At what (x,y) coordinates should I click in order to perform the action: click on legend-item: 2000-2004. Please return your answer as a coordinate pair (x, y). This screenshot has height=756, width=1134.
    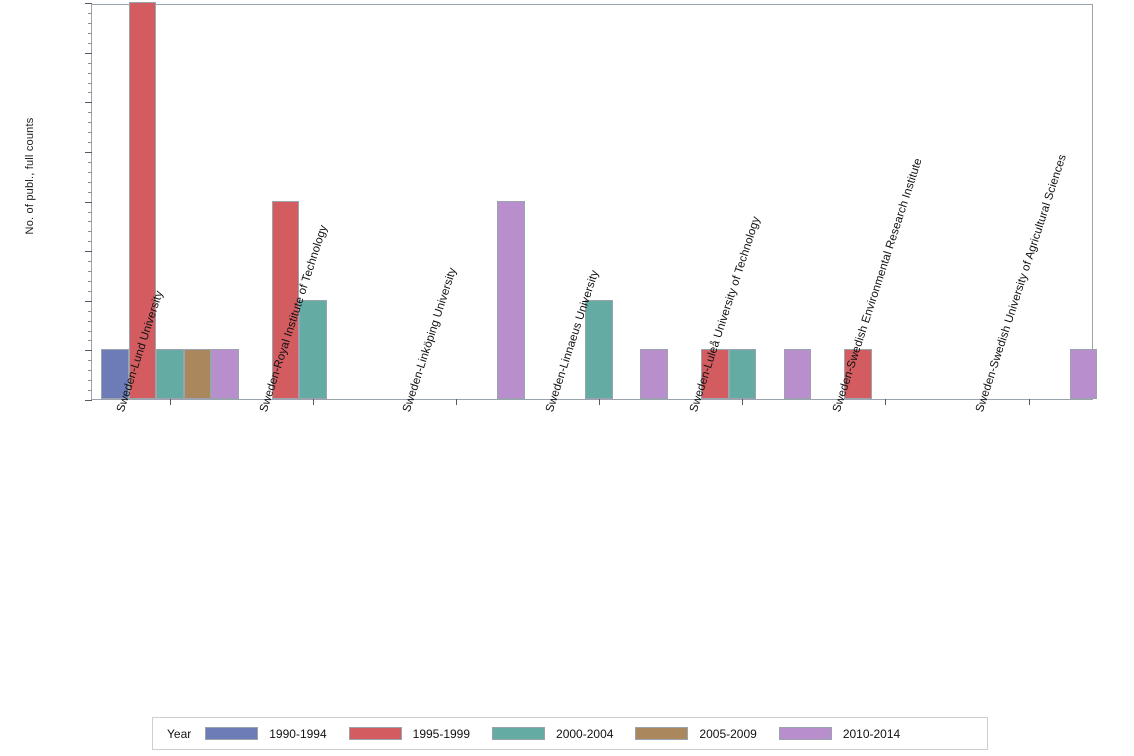
    Looking at the image, I should click on (552, 734).